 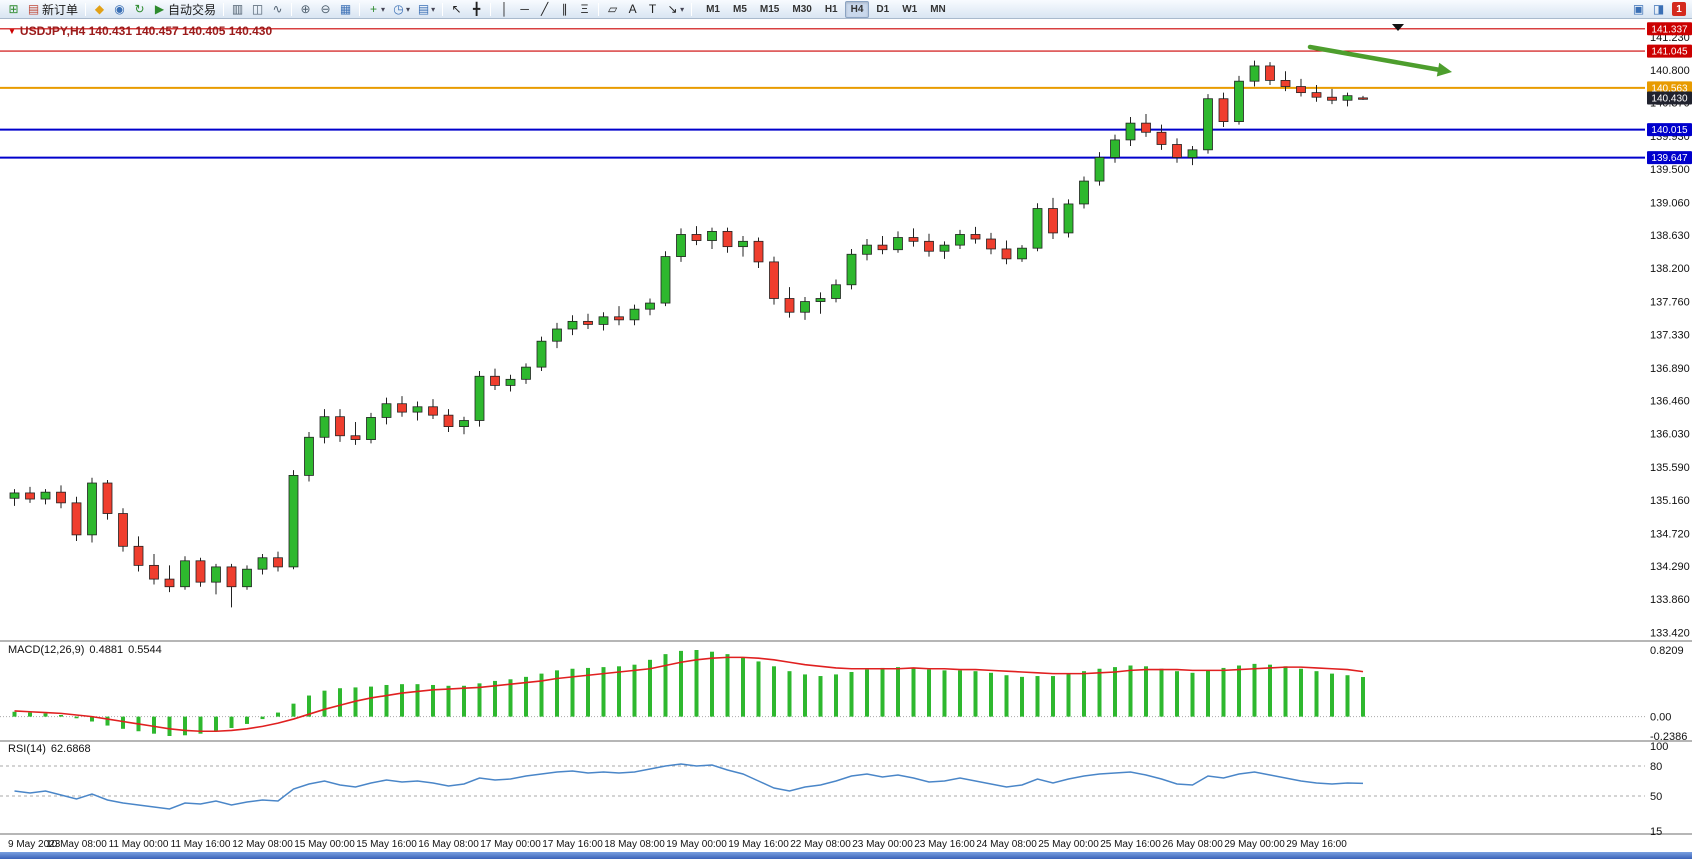 What do you see at coordinates (13, 9) in the screenshot?
I see `new-chart-button: ⊞` at bounding box center [13, 9].